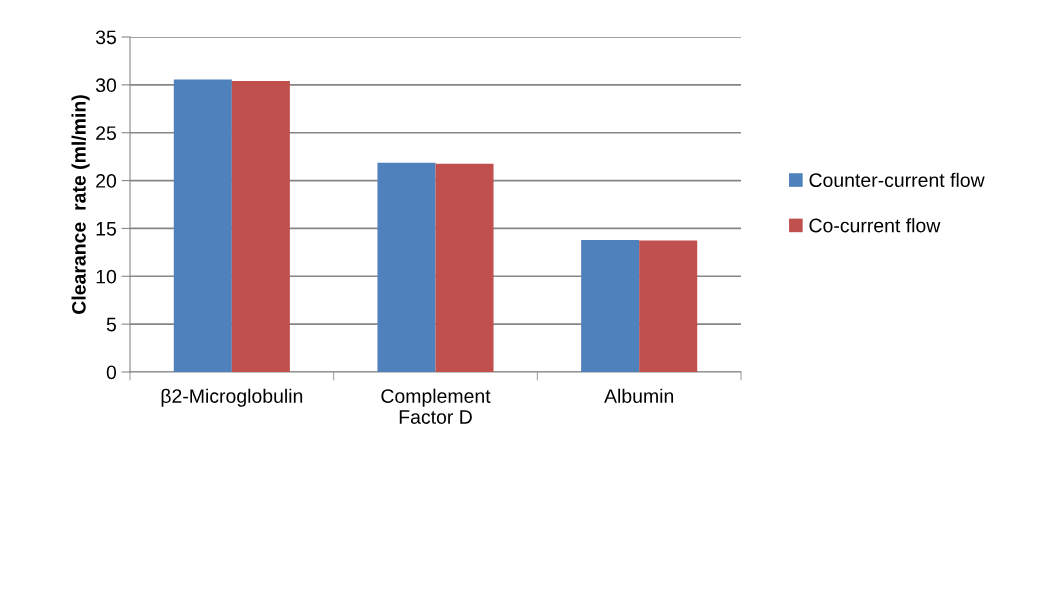 This screenshot has height=593, width=1050. What do you see at coordinates (106, 85) in the screenshot?
I see `y-tick-label: 30` at bounding box center [106, 85].